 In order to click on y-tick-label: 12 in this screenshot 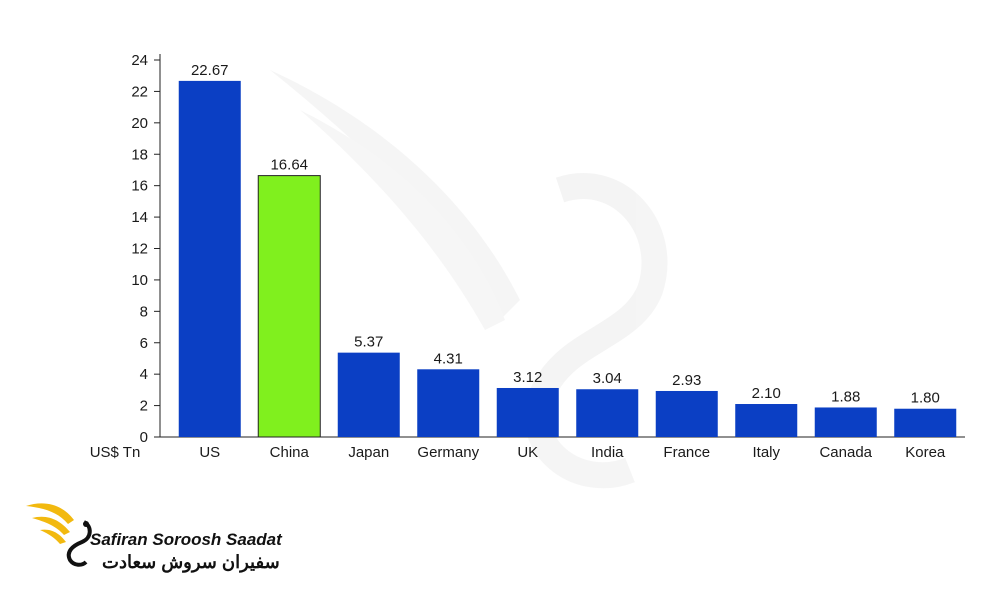, I will do `click(139, 249)`.